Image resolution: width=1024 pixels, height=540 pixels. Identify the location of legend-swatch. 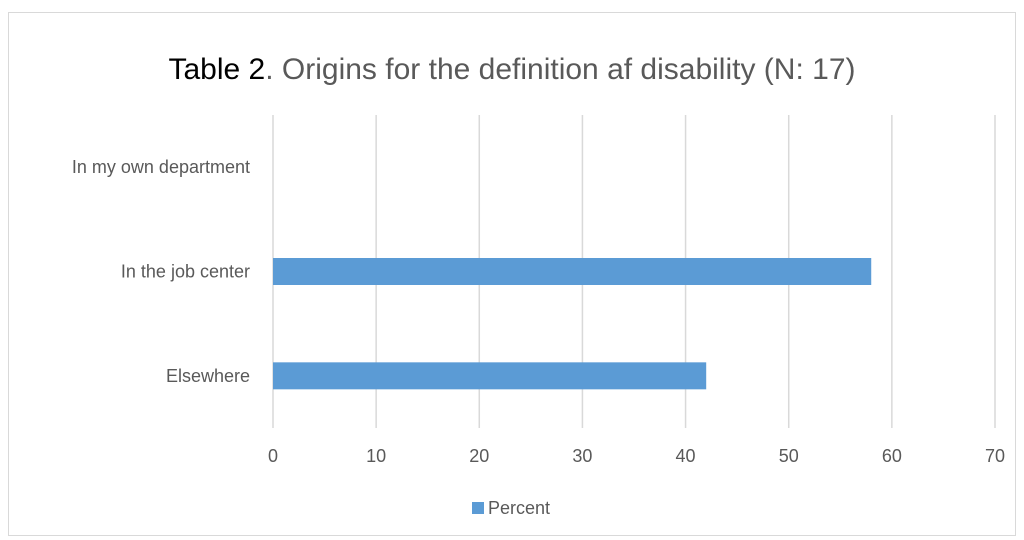
(478, 508).